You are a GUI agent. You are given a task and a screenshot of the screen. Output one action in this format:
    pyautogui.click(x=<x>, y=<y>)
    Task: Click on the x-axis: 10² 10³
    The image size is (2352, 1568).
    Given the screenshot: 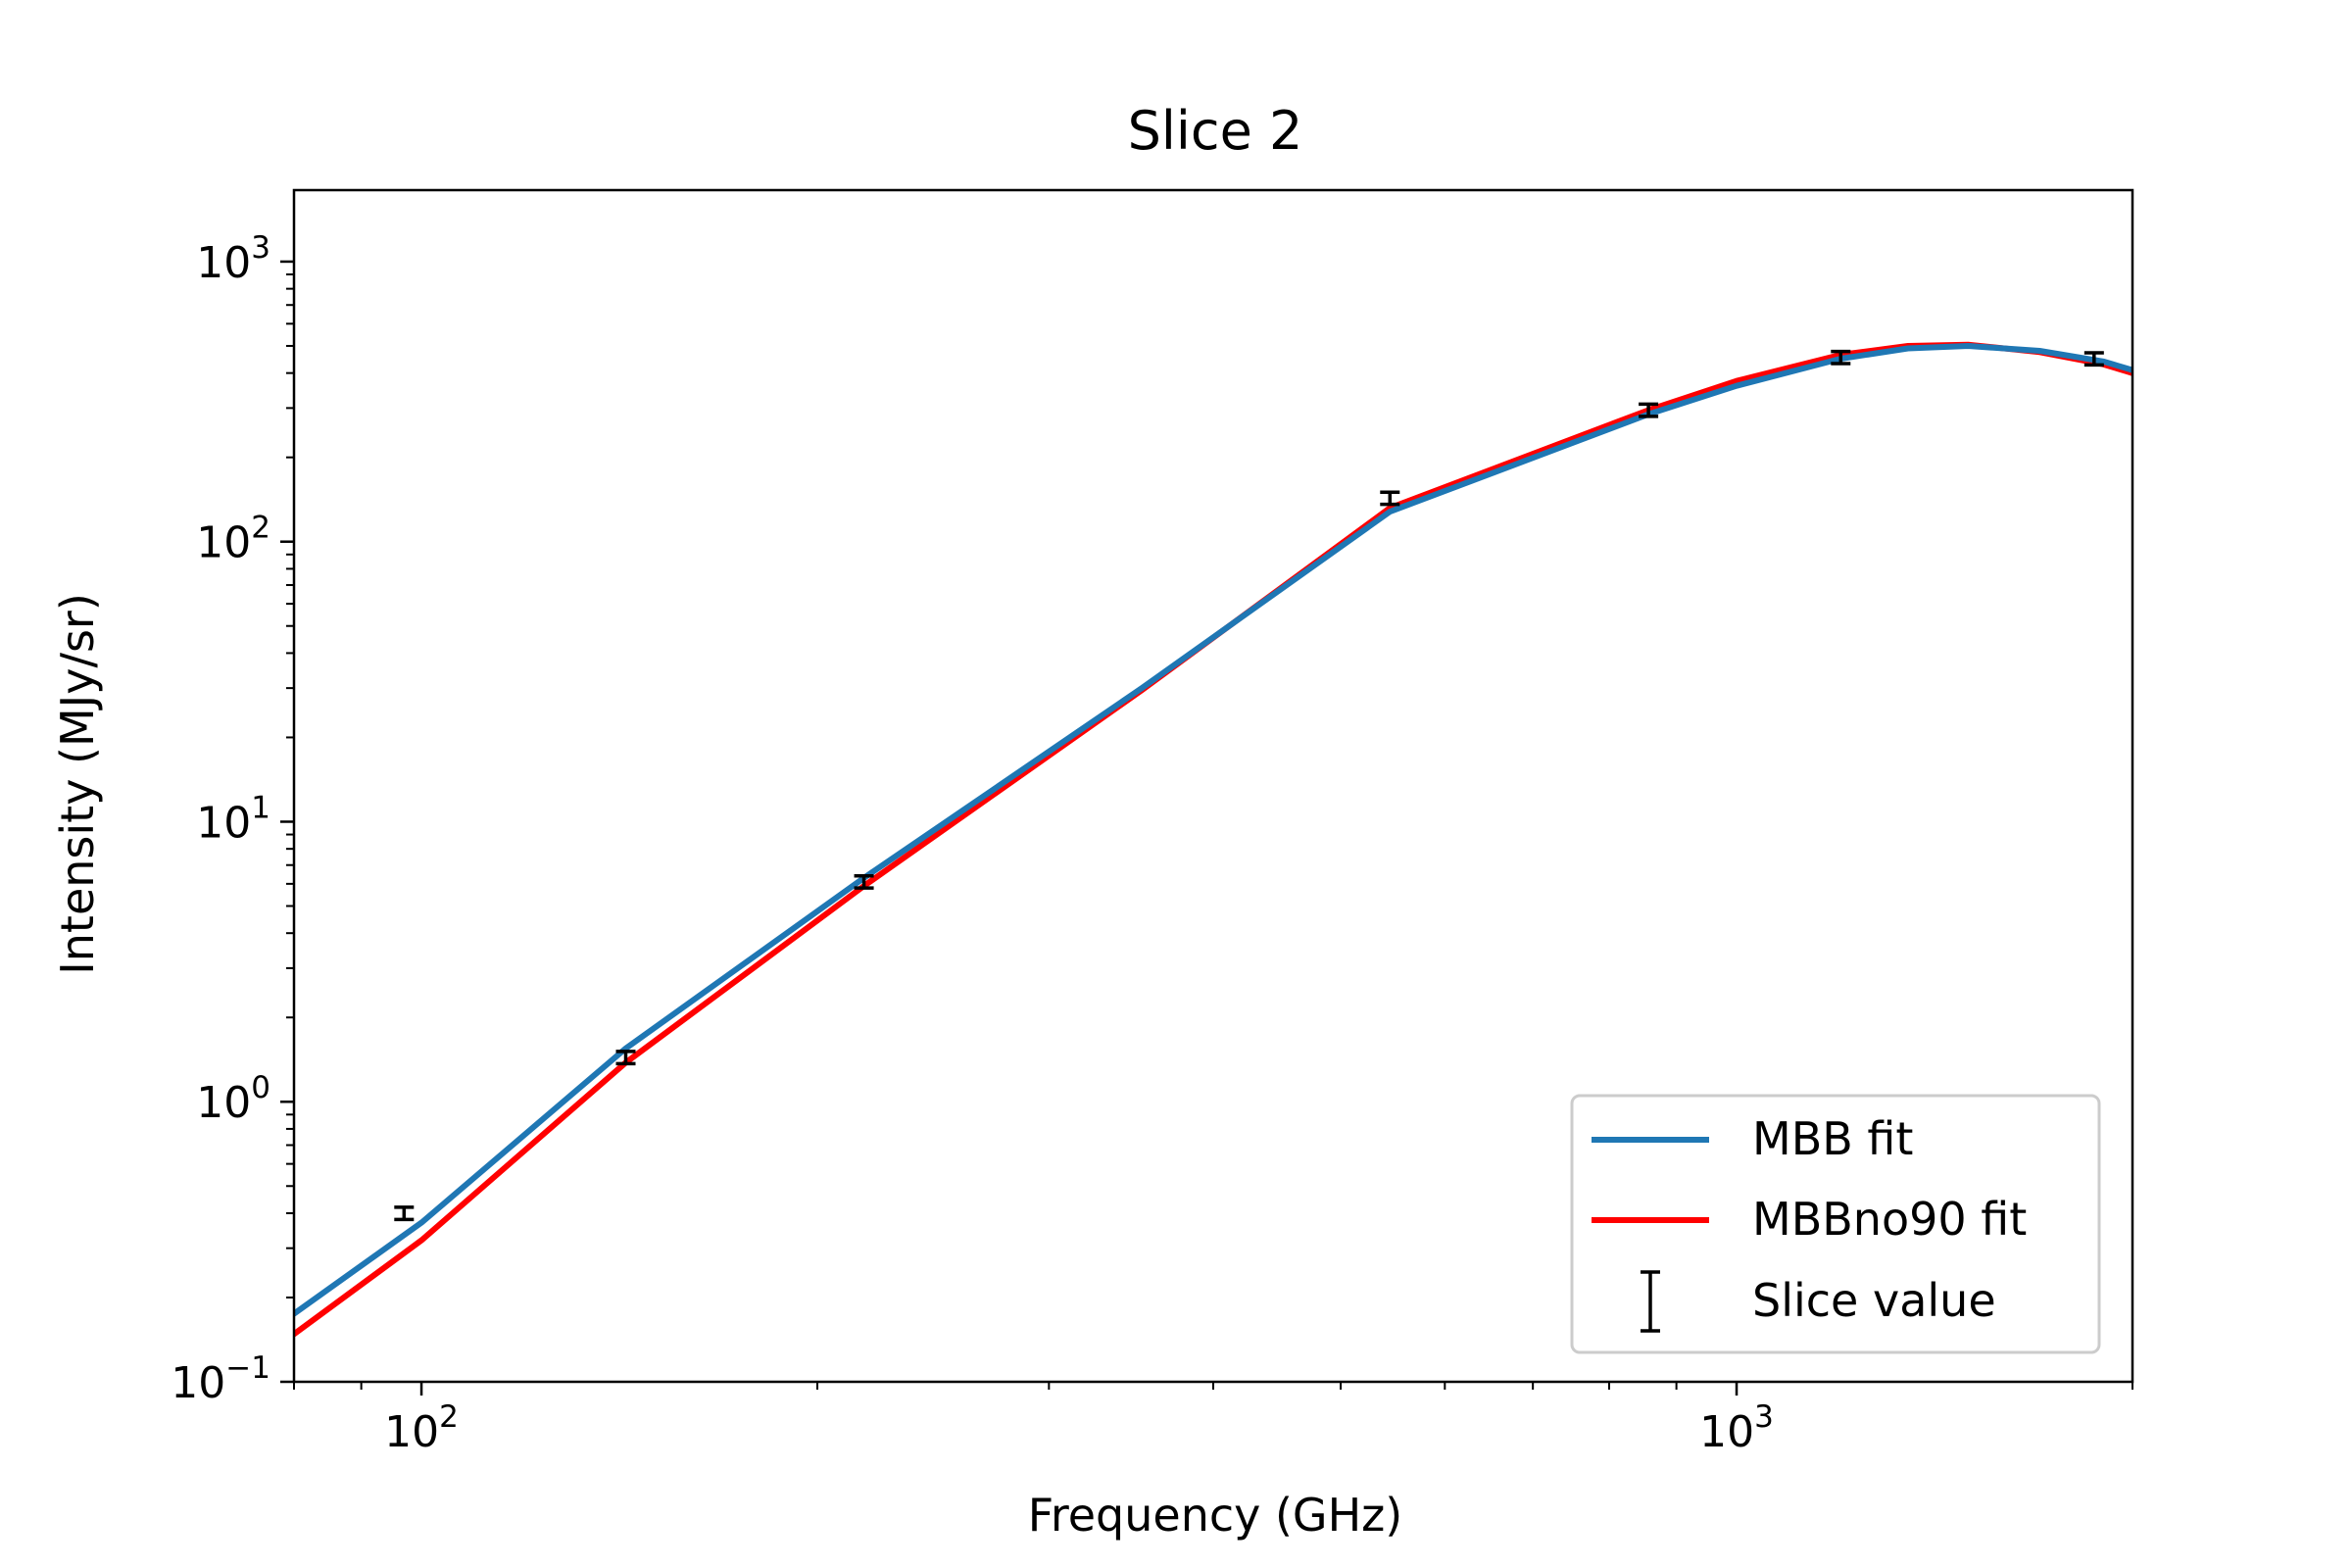 What is the action you would take?
    pyautogui.click(x=1213, y=1419)
    